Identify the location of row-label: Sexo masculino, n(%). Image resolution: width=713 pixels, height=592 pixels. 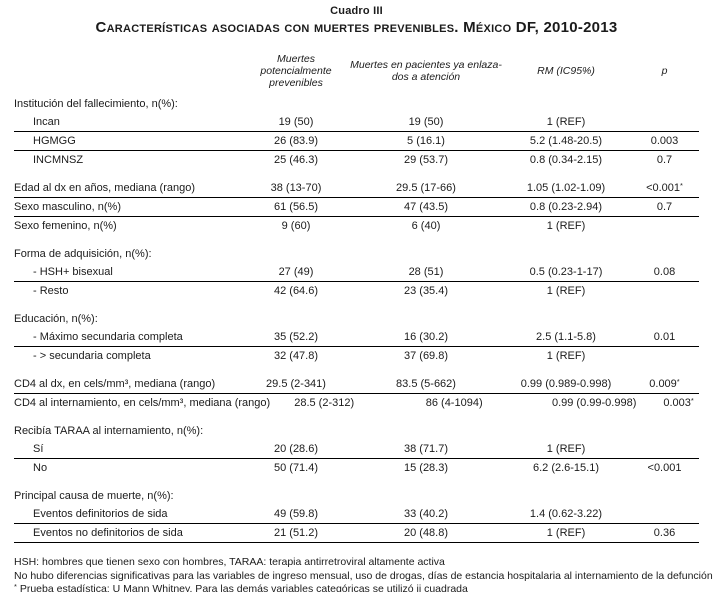
(67, 207).